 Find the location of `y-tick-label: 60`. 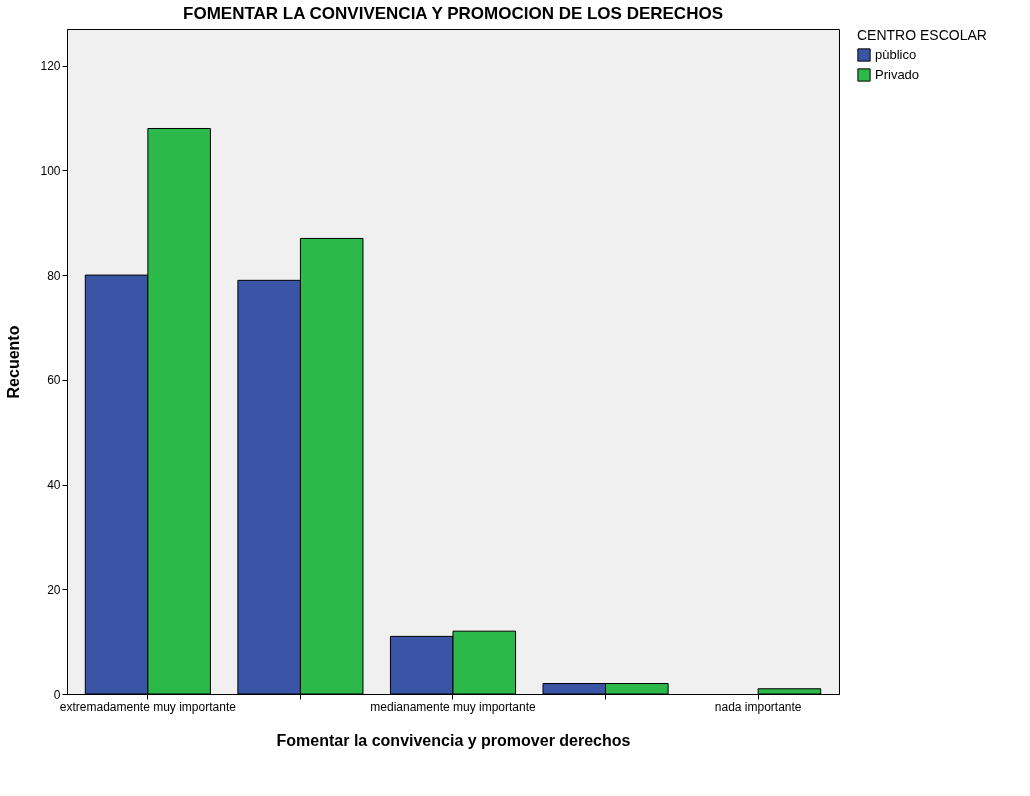

y-tick-label: 60 is located at coordinates (54, 380).